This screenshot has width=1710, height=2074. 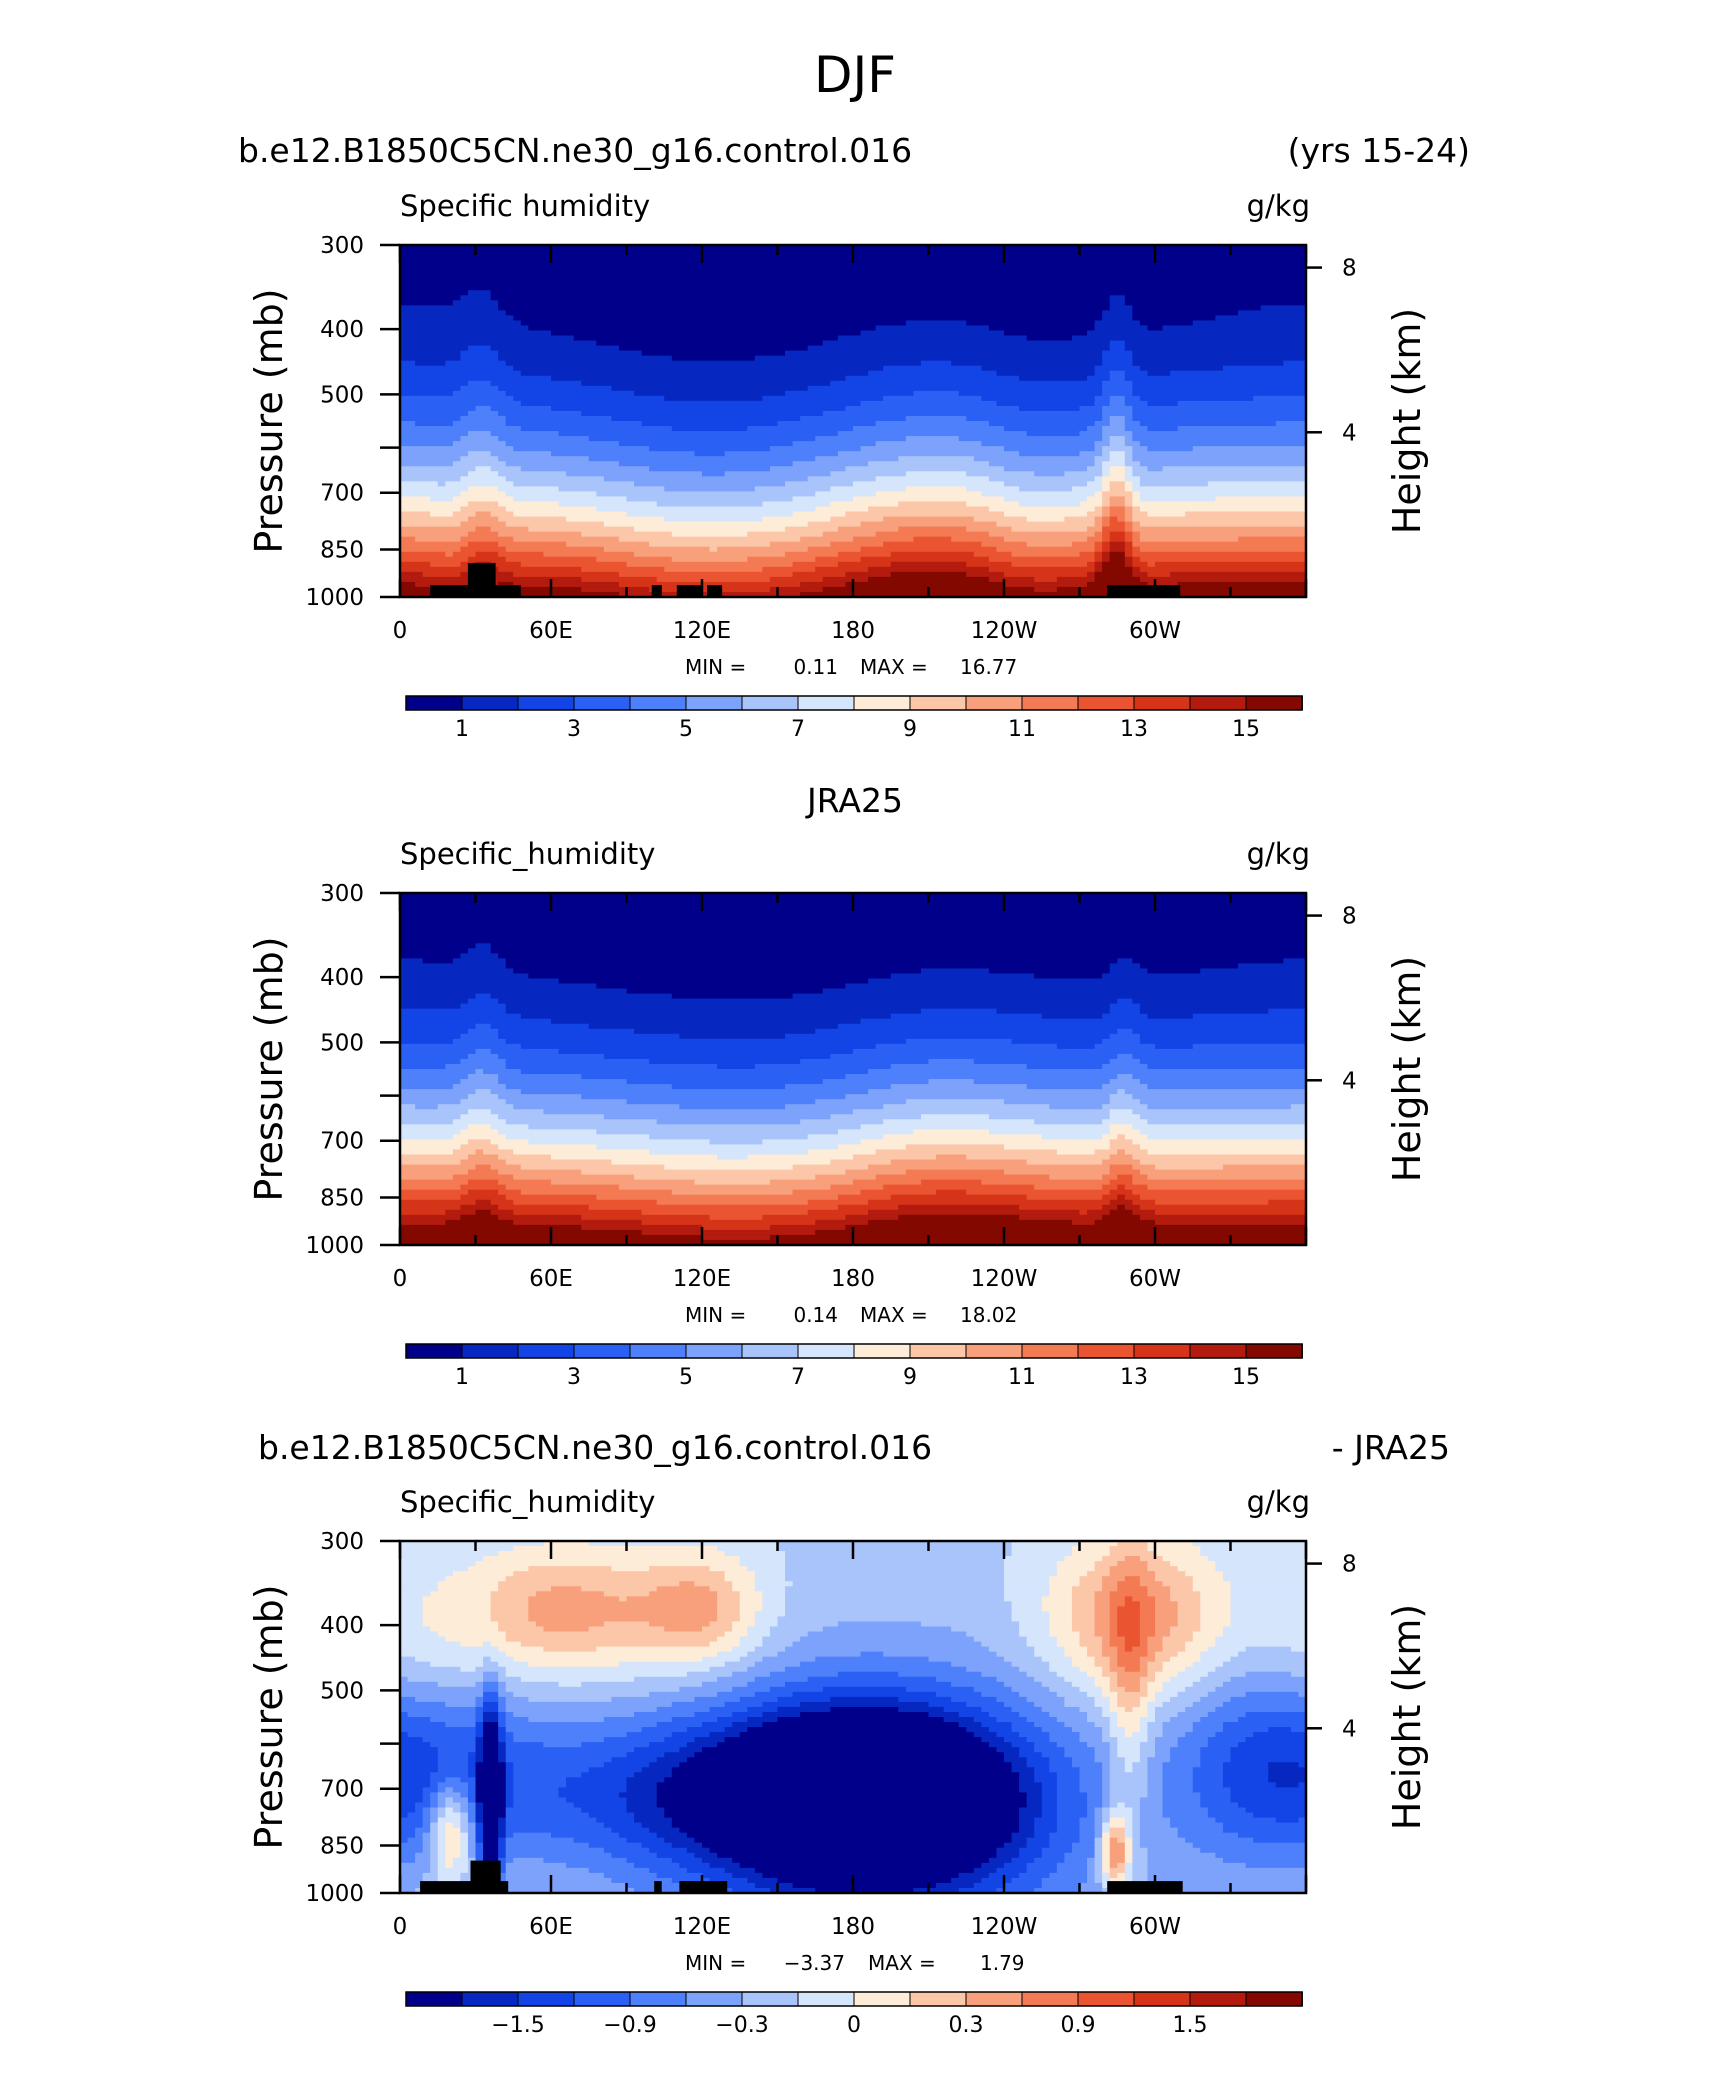 I want to click on topography-mask, so click(x=656, y=591).